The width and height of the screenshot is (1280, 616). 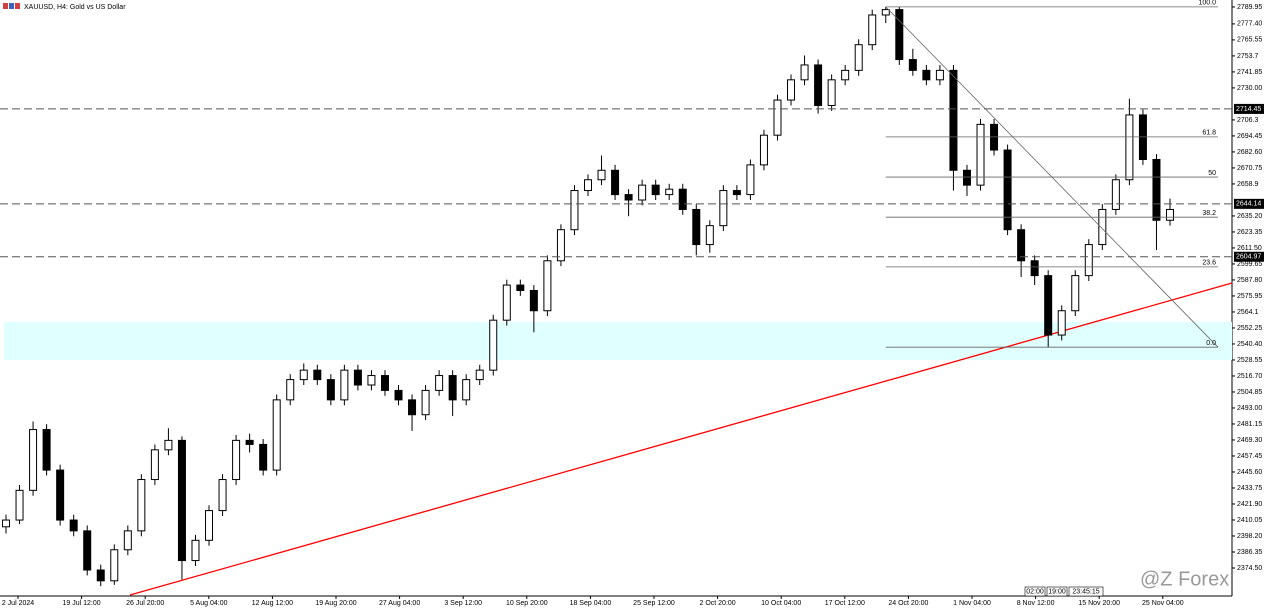 I want to click on x-tick-label: 10 Sep 20:00, so click(x=527, y=603).